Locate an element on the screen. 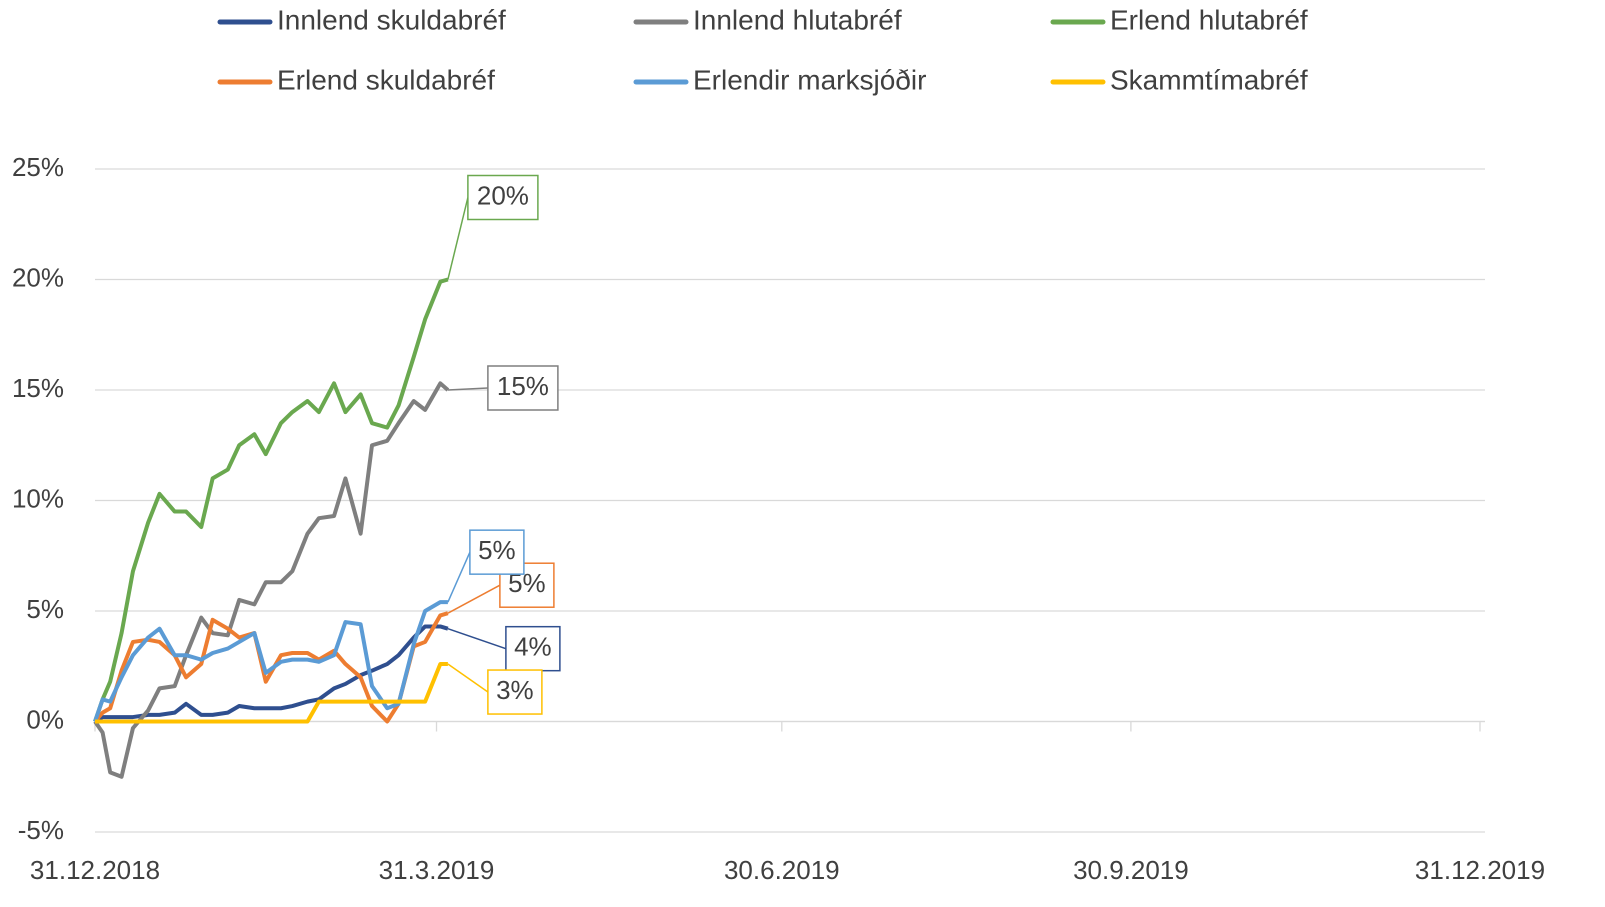 Image resolution: width=1605 pixels, height=907 pixels. legend-label: Skammtímabréf is located at coordinates (1209, 79).